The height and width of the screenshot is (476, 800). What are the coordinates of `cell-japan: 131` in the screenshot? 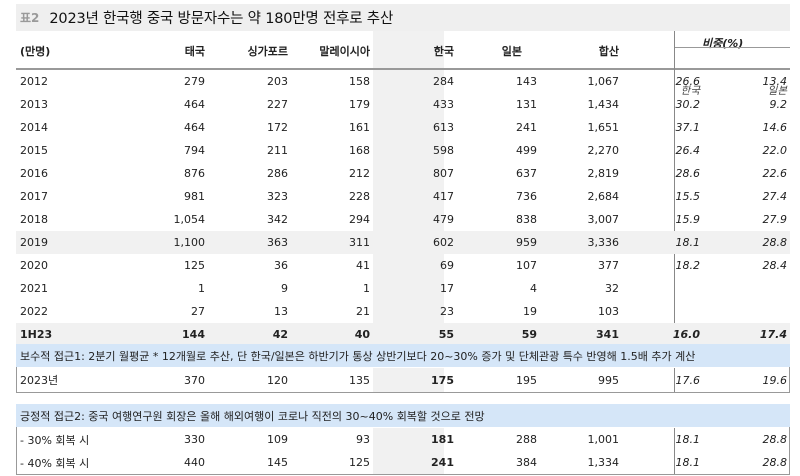 It's located at (526, 104).